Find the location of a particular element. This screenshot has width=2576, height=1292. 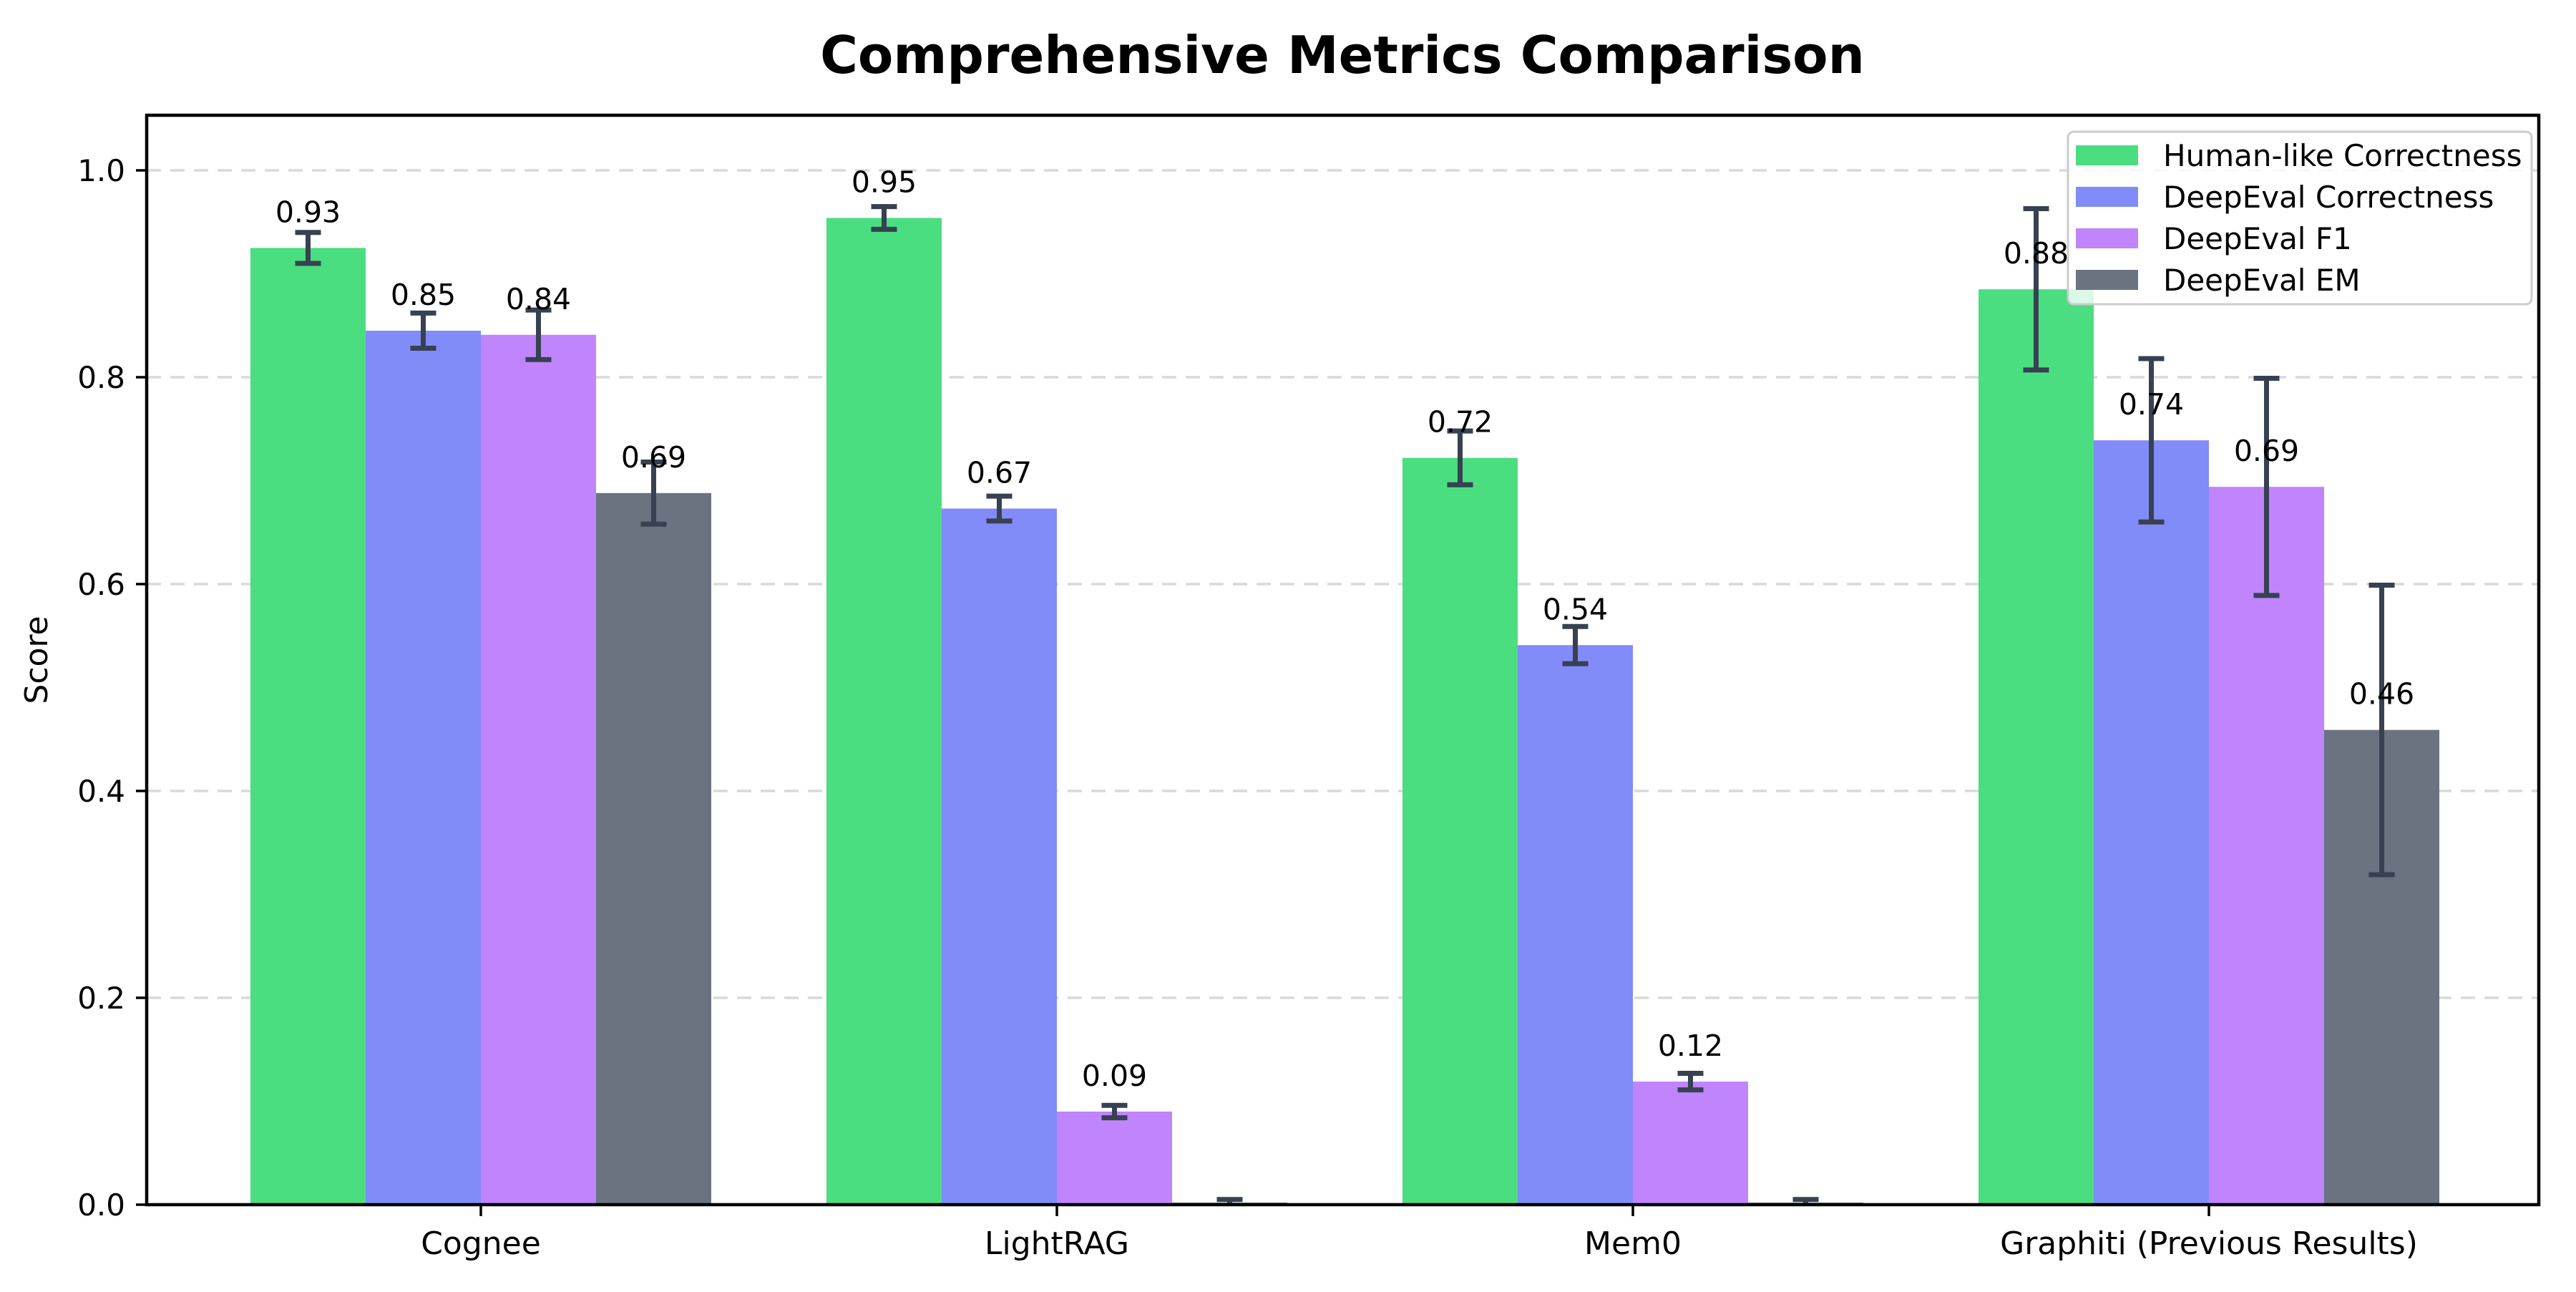

x-tick-label: Cognee is located at coordinates (481, 1243).